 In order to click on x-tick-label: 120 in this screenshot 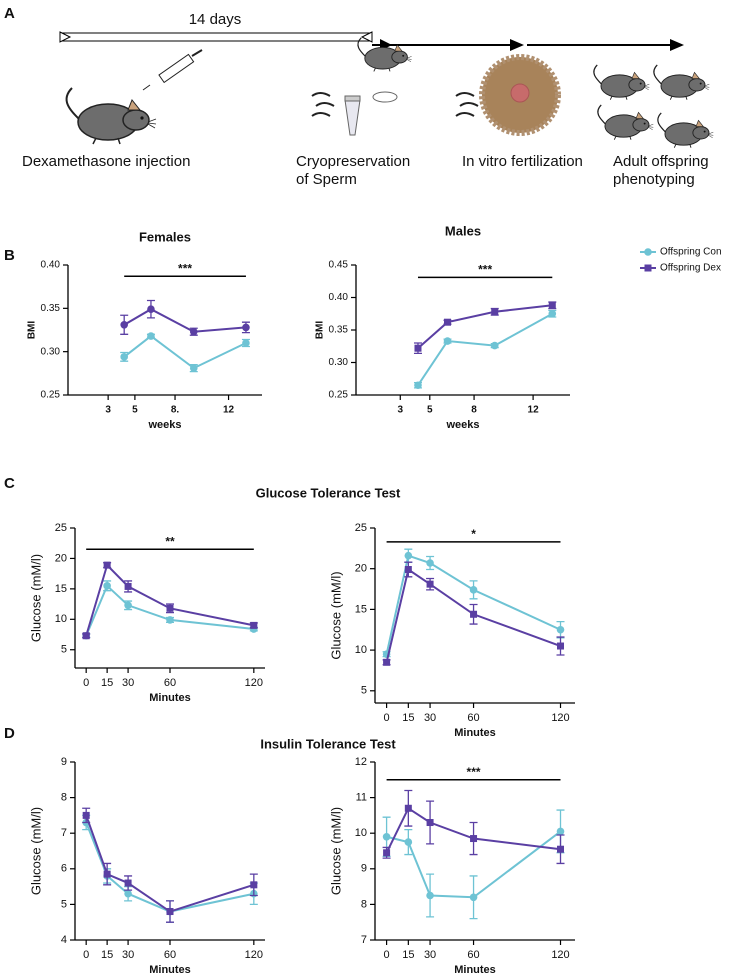, I will do `click(254, 683)`.